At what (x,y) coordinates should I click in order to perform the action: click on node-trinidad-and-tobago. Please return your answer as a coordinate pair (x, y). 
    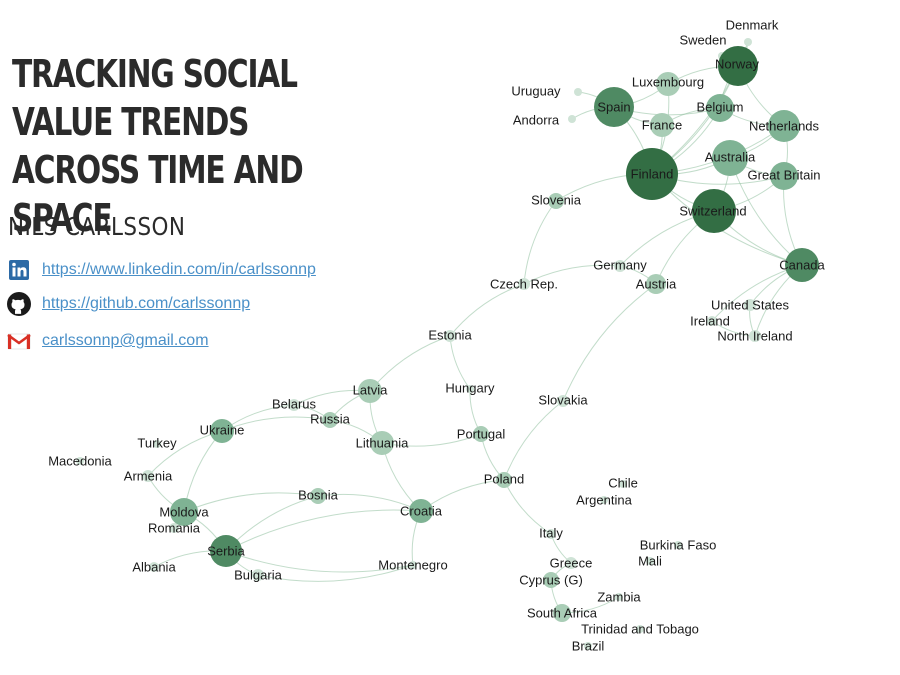
    Looking at the image, I should click on (640, 629).